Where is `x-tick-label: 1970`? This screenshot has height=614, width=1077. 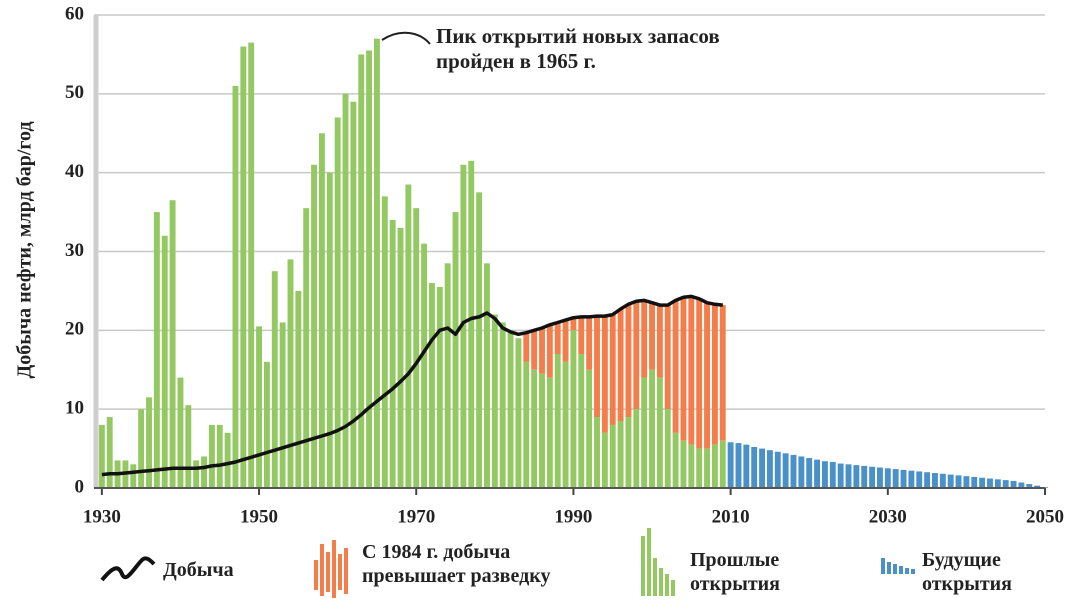
x-tick-label: 1970 is located at coordinates (416, 516).